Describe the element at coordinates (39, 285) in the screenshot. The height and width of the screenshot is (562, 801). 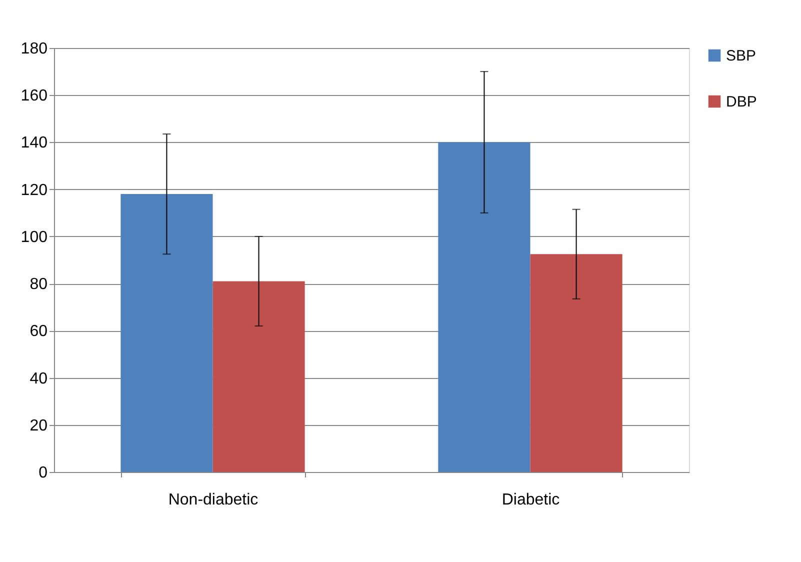
I see `y-tick-label: 80` at that location.